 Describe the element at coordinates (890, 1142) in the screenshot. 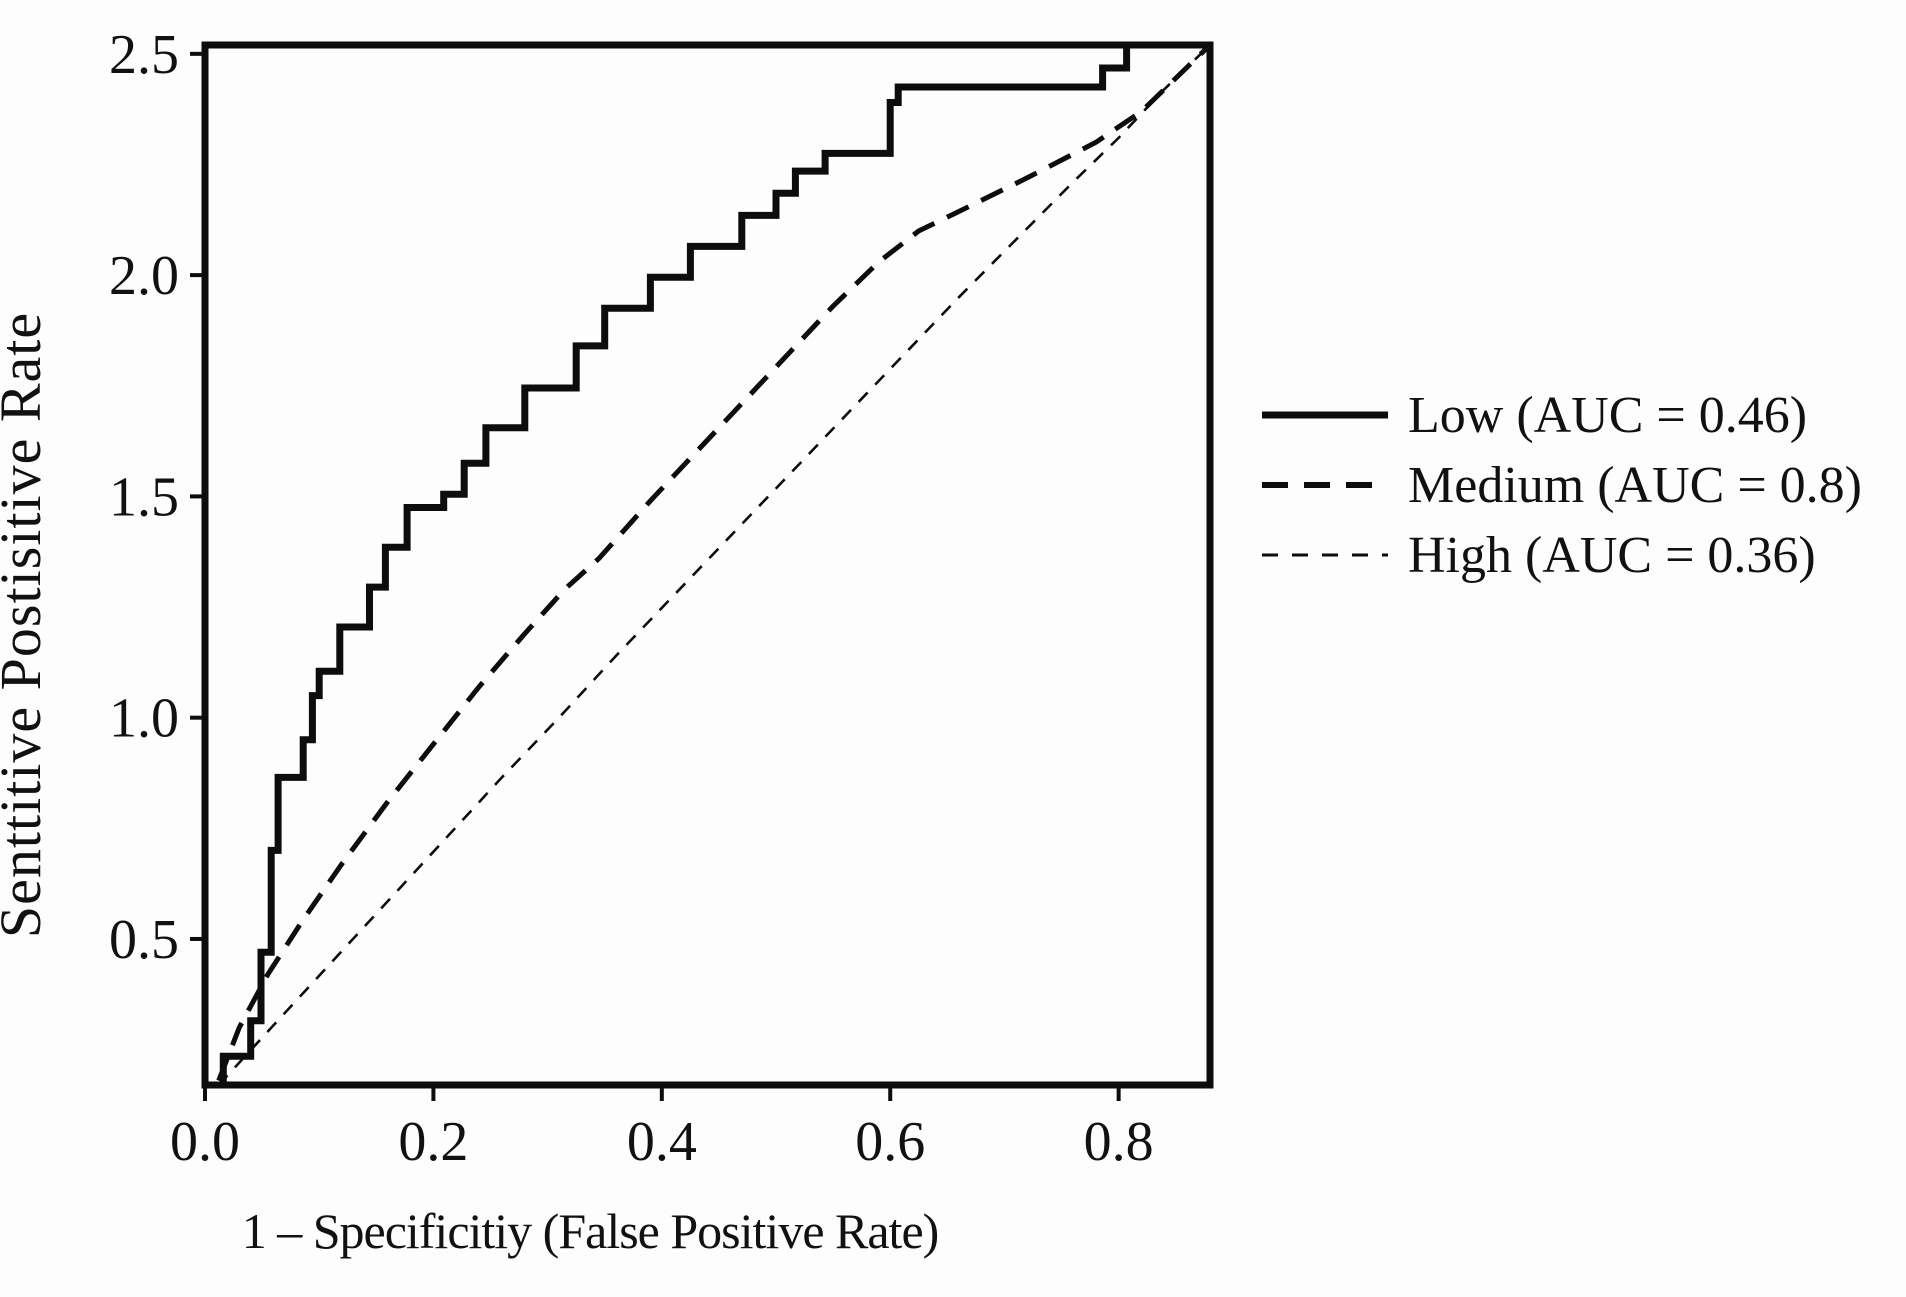

I see `x-tick-label: 0.6` at that location.